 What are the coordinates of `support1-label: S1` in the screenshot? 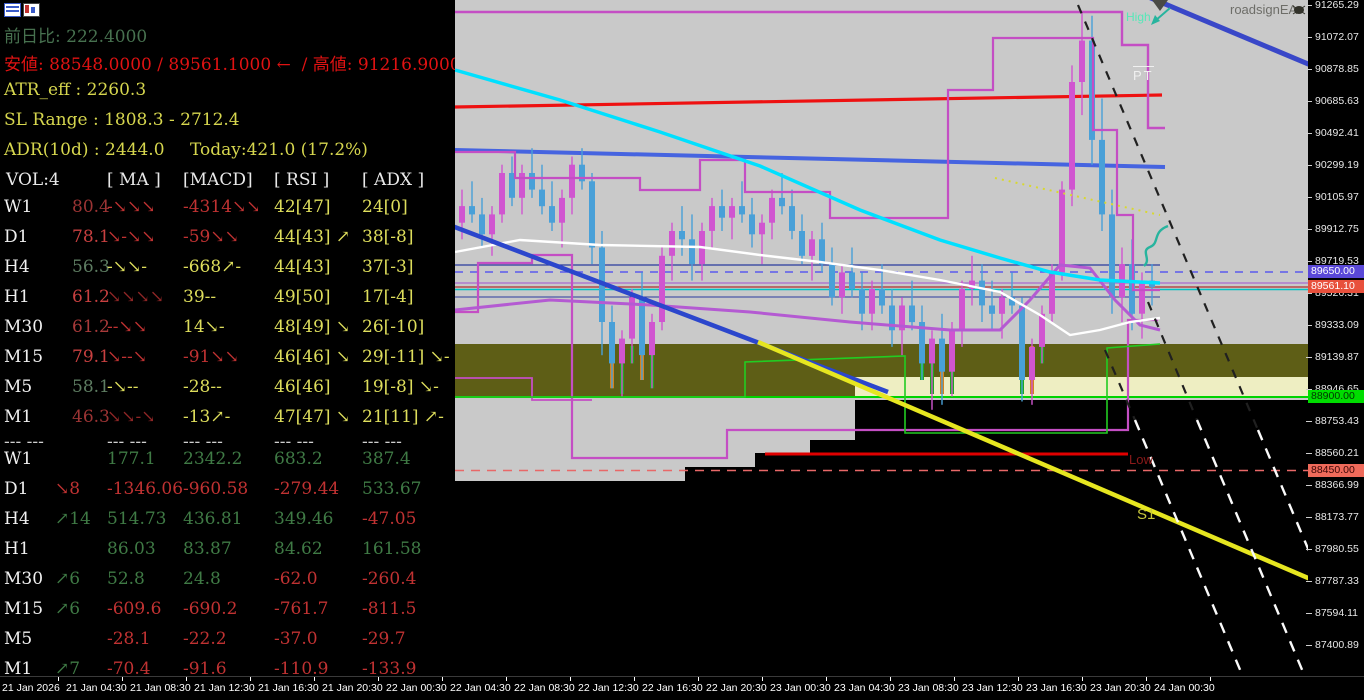 It's located at (1146, 514).